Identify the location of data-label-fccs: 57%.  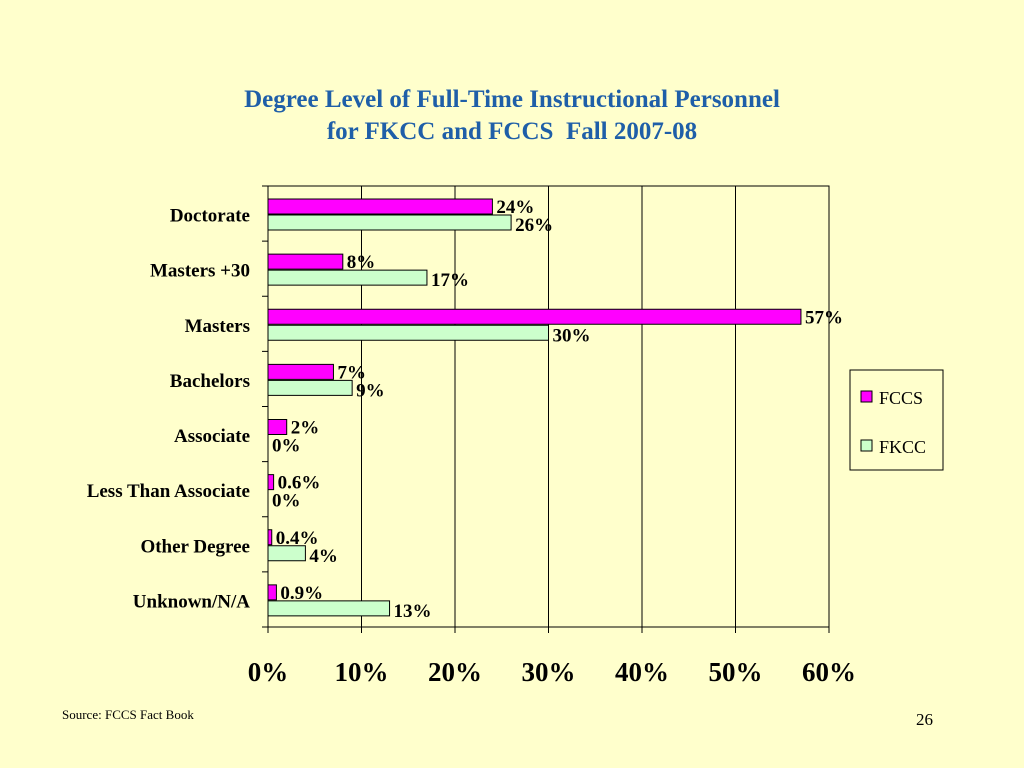
(824, 317).